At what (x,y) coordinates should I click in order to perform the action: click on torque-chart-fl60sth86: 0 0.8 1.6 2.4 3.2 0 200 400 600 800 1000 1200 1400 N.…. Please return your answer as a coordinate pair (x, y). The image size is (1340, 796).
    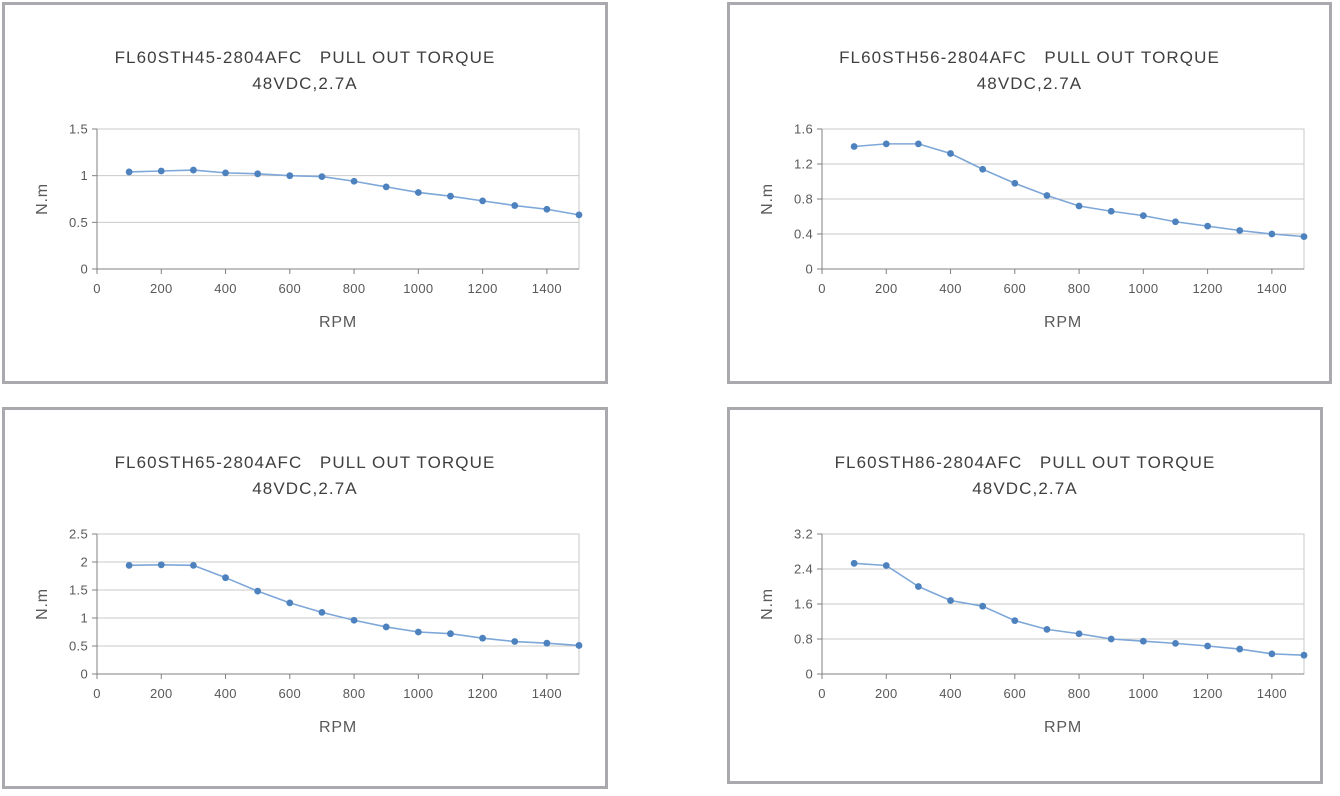
    Looking at the image, I should click on (1033, 631).